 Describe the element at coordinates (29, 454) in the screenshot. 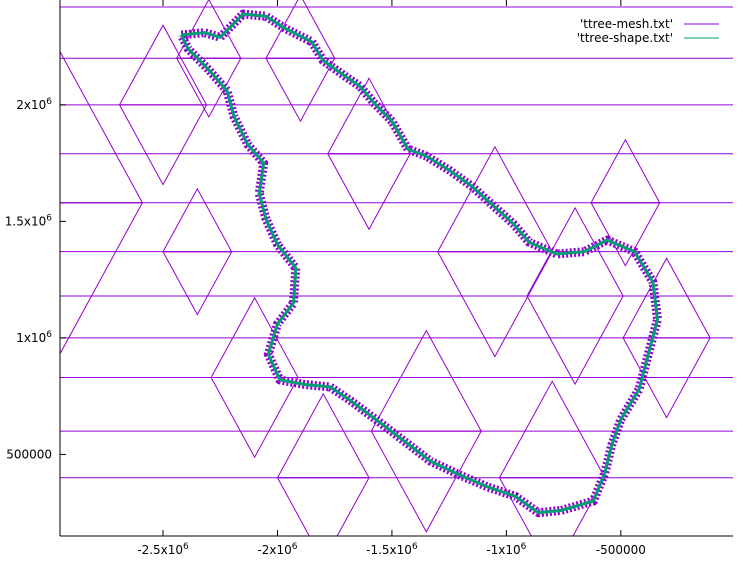

I see `y-tick-label-0: 500000` at that location.